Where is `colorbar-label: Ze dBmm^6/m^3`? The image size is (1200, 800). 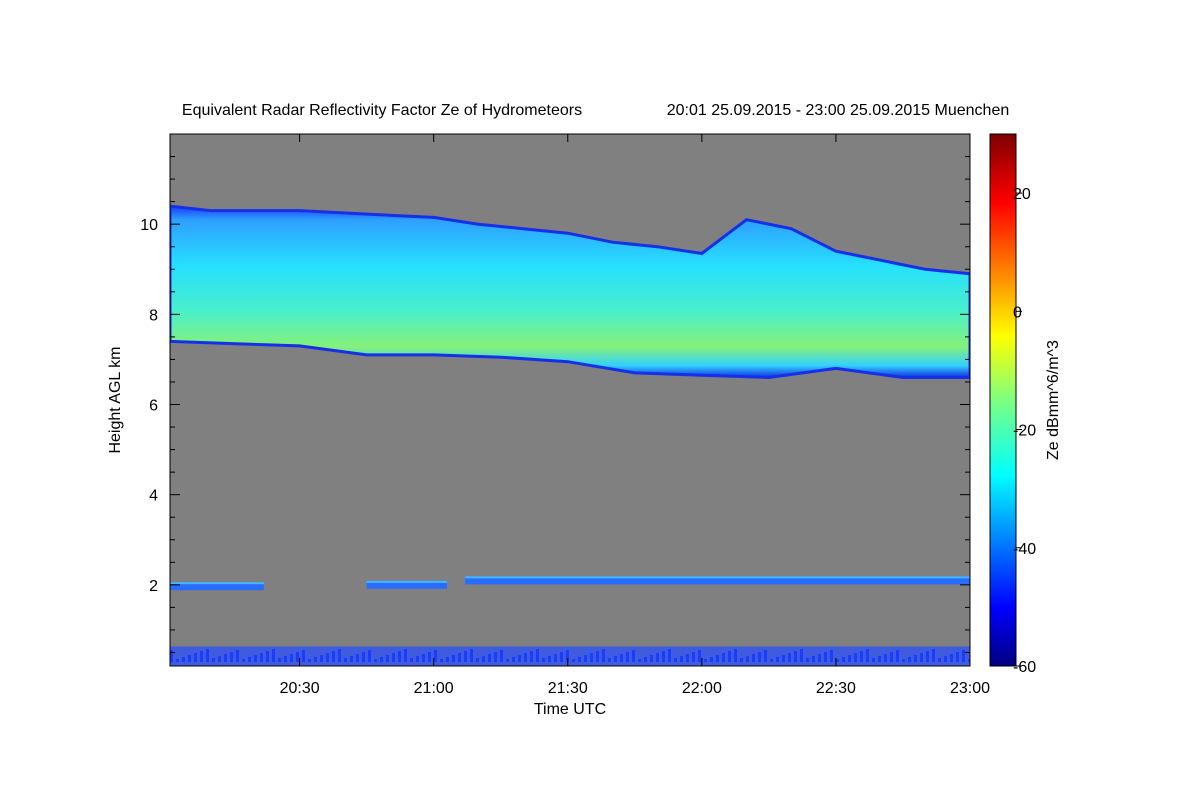 colorbar-label: Ze dBmm^6/m^3 is located at coordinates (1053, 400).